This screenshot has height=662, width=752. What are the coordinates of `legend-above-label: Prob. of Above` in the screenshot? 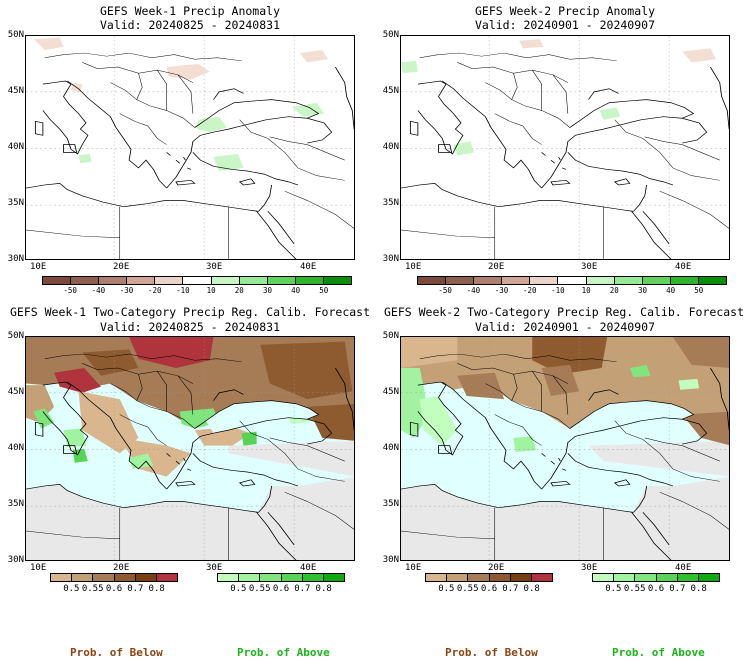 It's located at (283, 652).